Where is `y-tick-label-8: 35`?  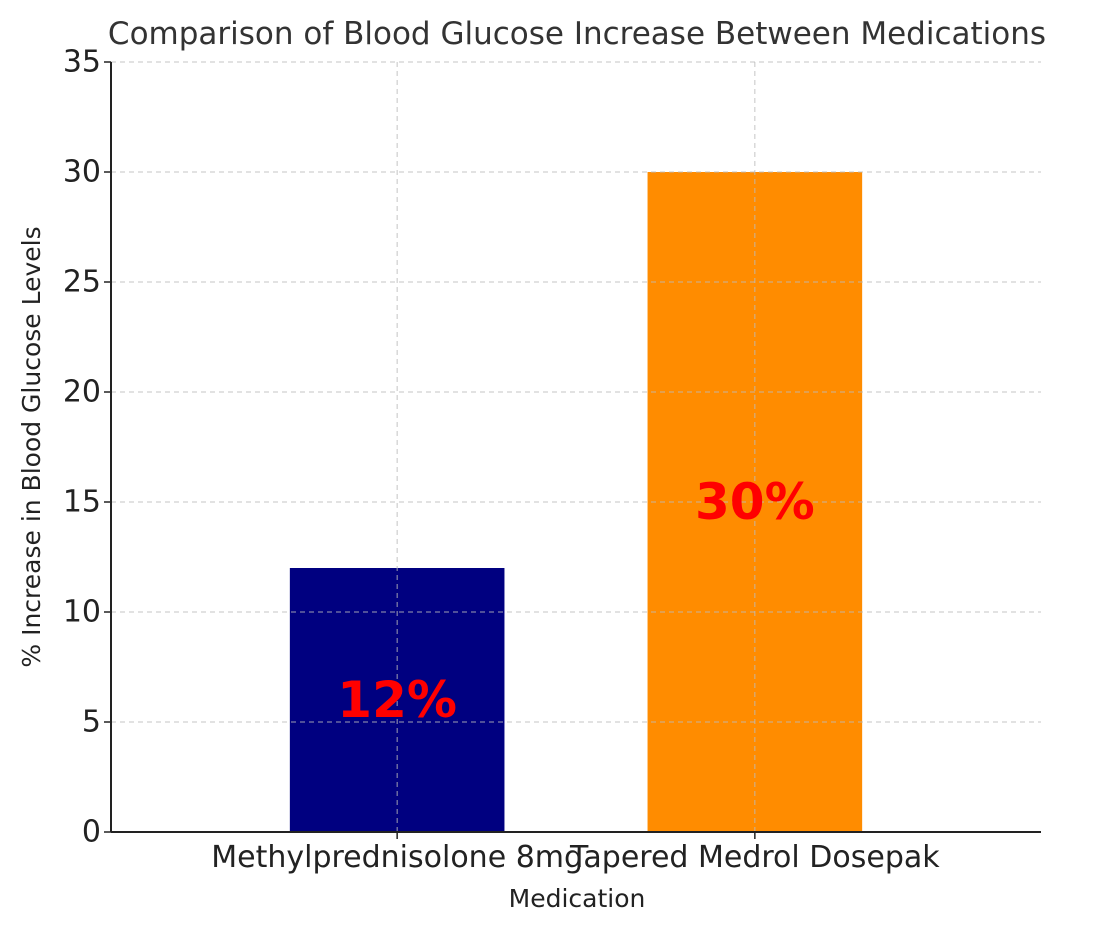
y-tick-label-8: 35 is located at coordinates (82, 62).